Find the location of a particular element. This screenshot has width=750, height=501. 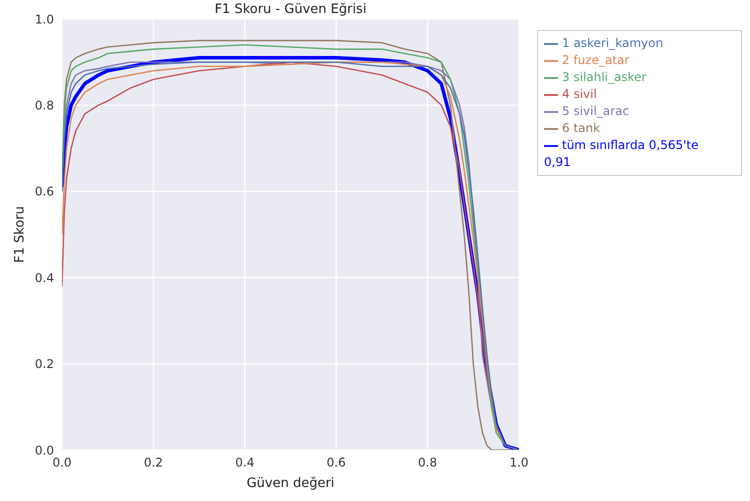

legend-label: tüm sınıflarda 0,565'te 0,91 is located at coordinates (621, 153).